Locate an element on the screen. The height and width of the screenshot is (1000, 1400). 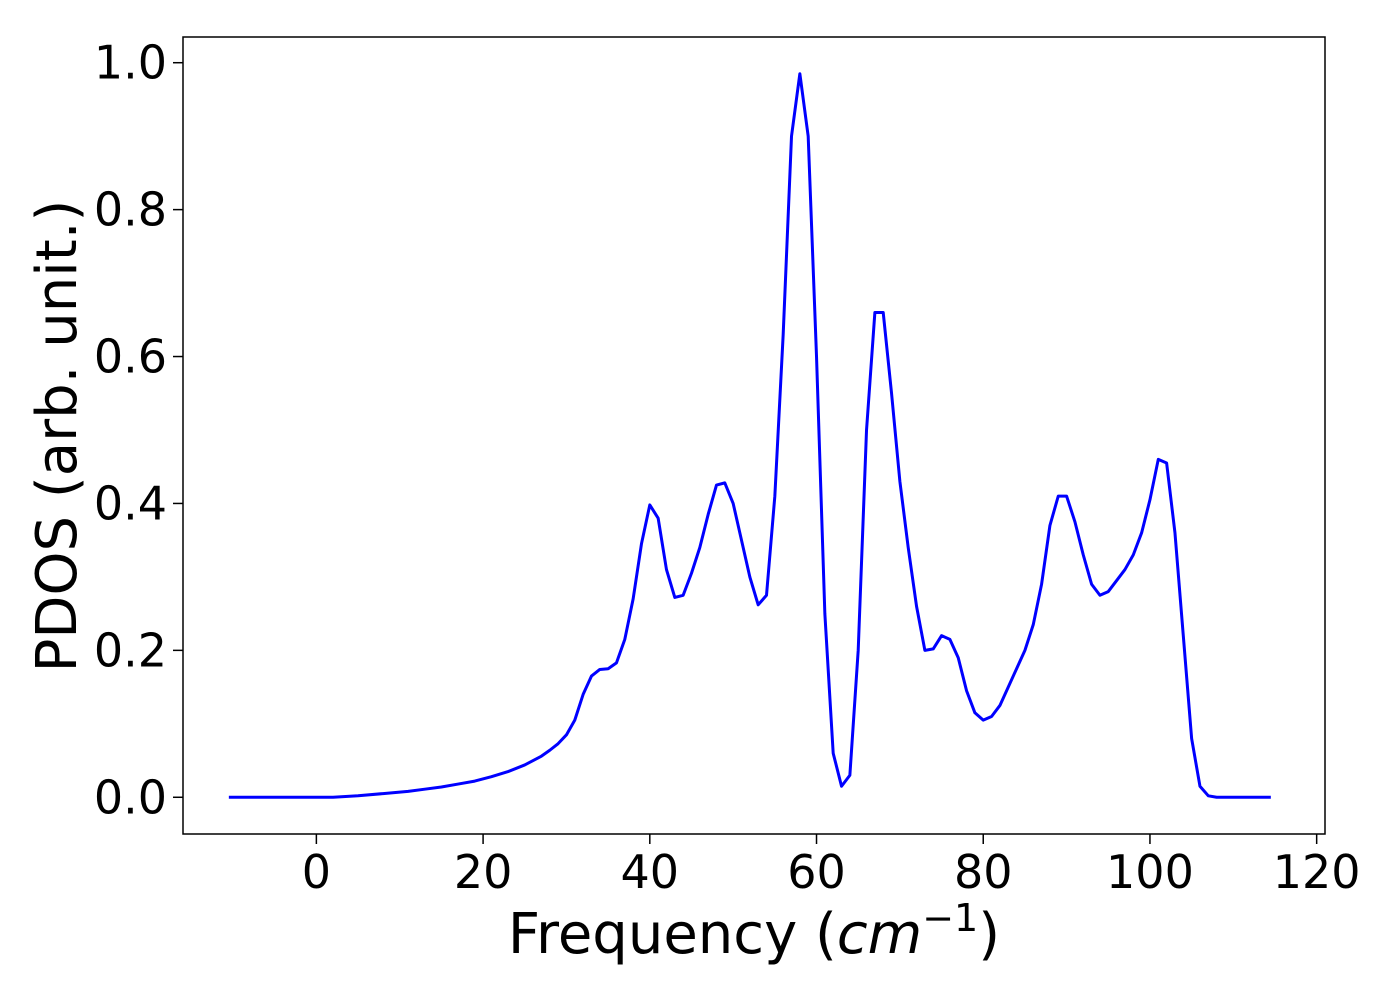
x-axis-label-exponent: −1 is located at coordinates (950, 918).